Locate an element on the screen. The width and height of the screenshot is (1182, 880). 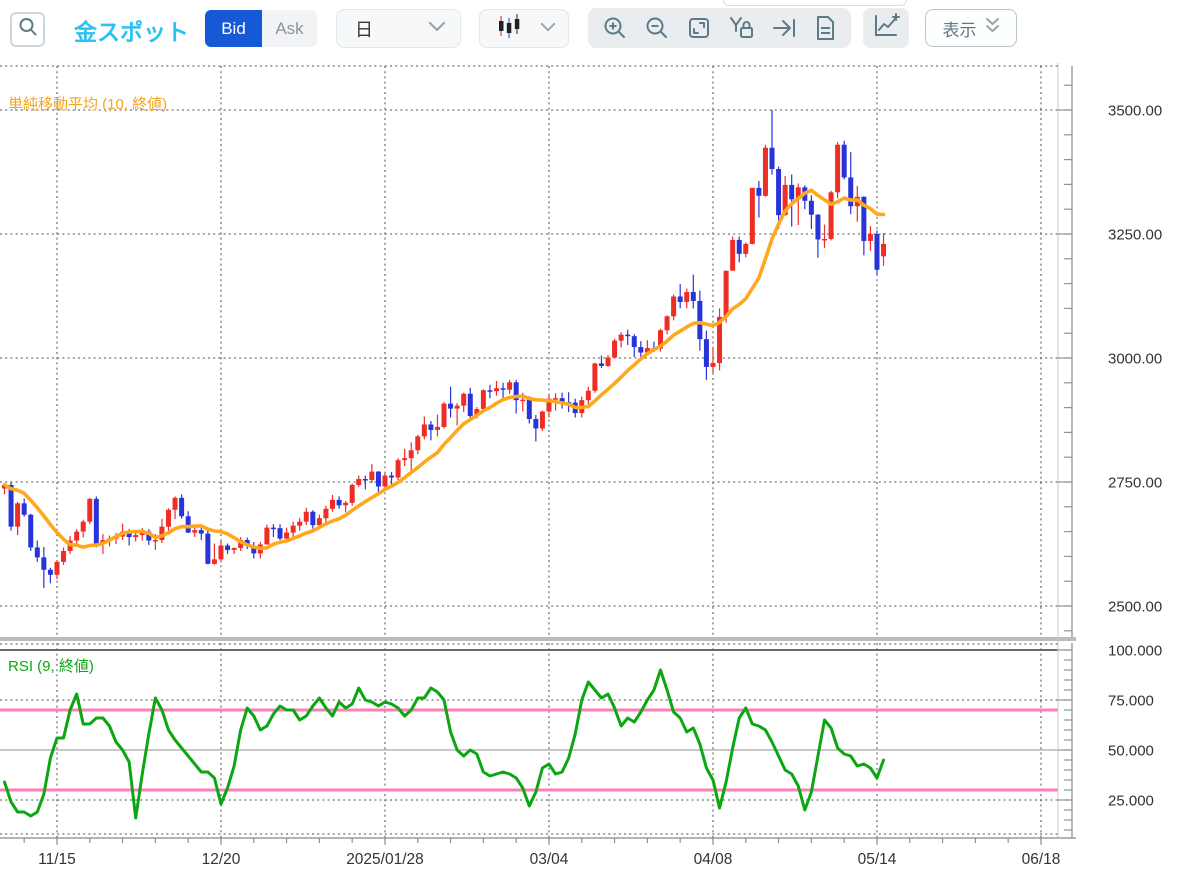
ask-button: Ask is located at coordinates (289, 28).